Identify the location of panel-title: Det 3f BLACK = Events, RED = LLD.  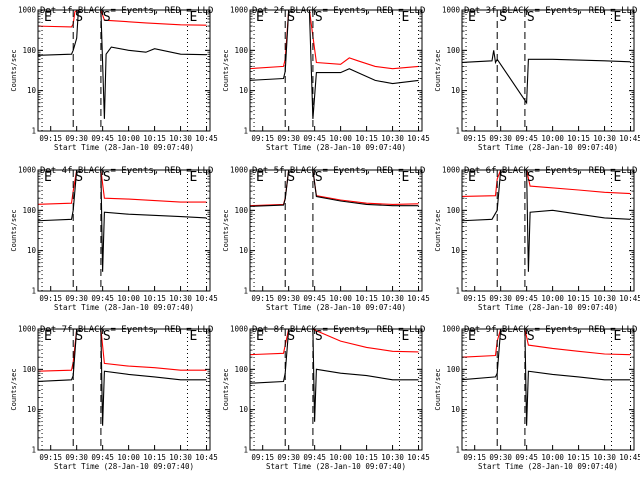
(550, 11).